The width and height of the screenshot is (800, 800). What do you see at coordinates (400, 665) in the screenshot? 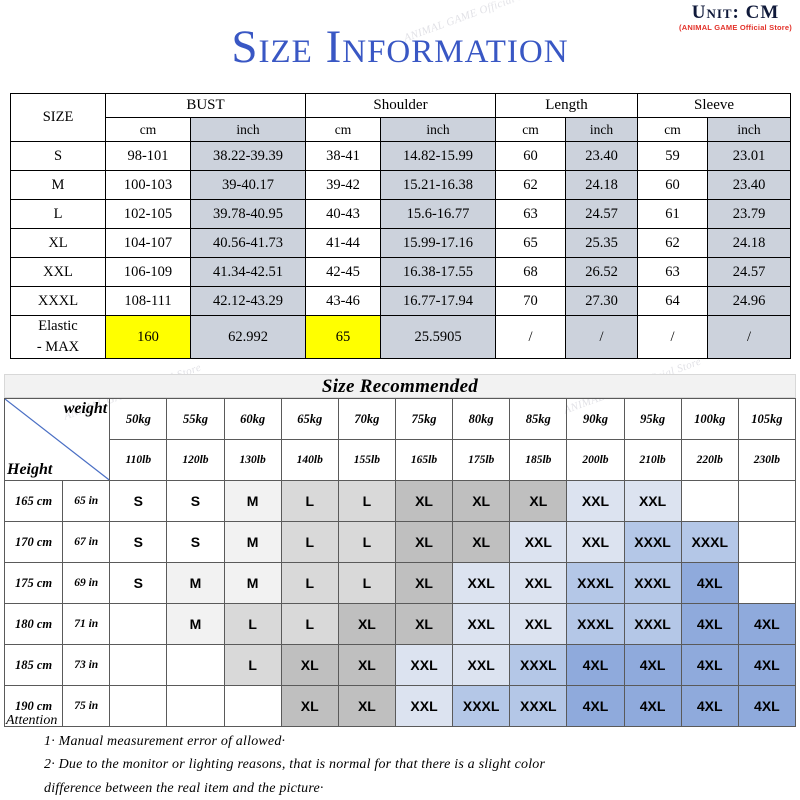
I see `rec-table-row: 185 cm 73 in L XL XL XXL XXL XXXL 4XL 4XL 4XL 4XL` at bounding box center [400, 665].